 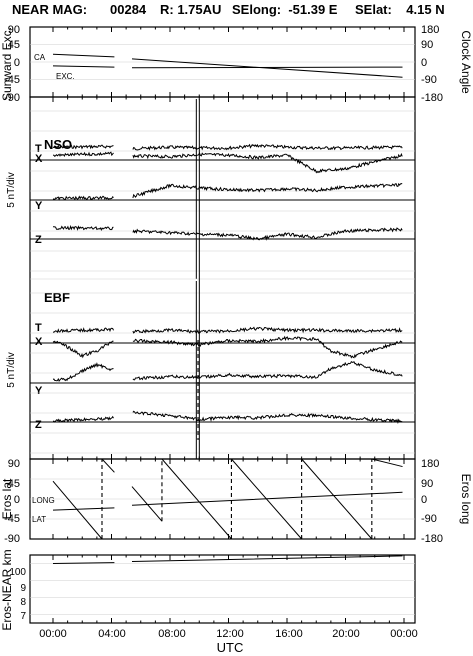 What do you see at coordinates (172, 634) in the screenshot?
I see `x-tick-2: 08:00` at bounding box center [172, 634].